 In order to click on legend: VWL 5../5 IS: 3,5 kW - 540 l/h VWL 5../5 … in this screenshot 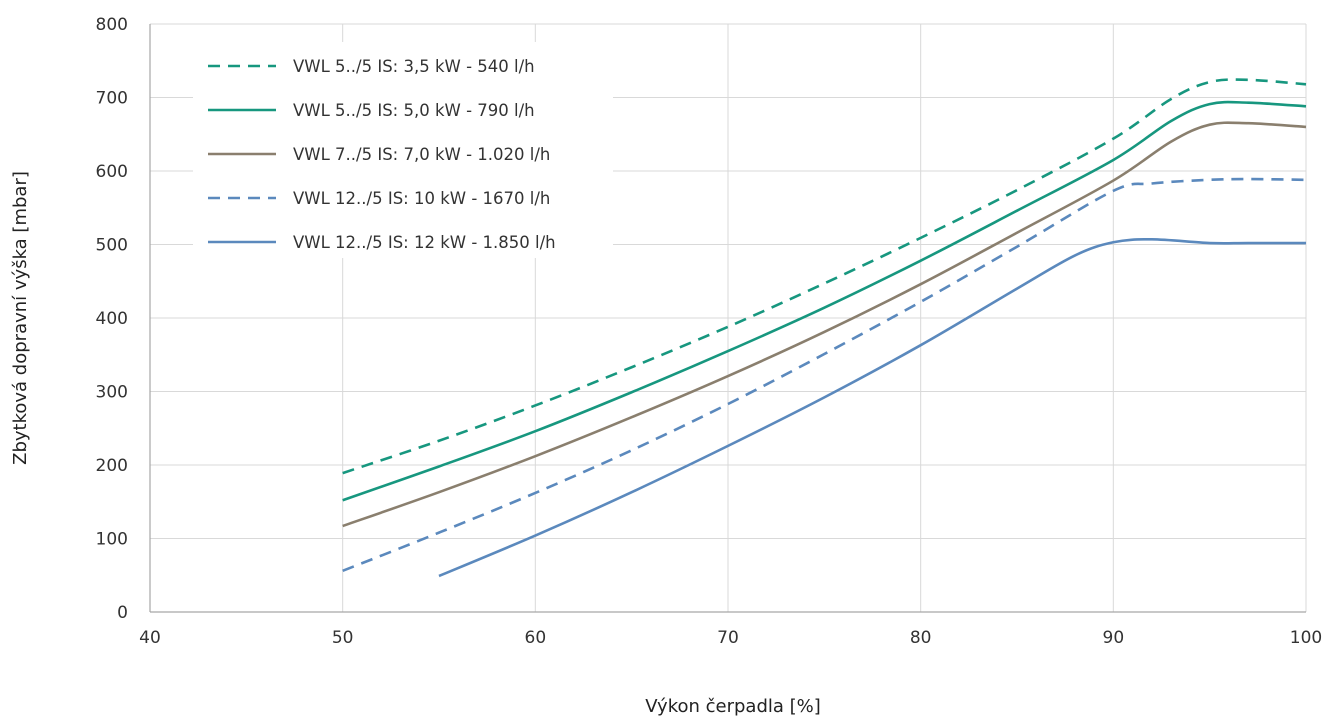, I will do `click(403, 150)`.